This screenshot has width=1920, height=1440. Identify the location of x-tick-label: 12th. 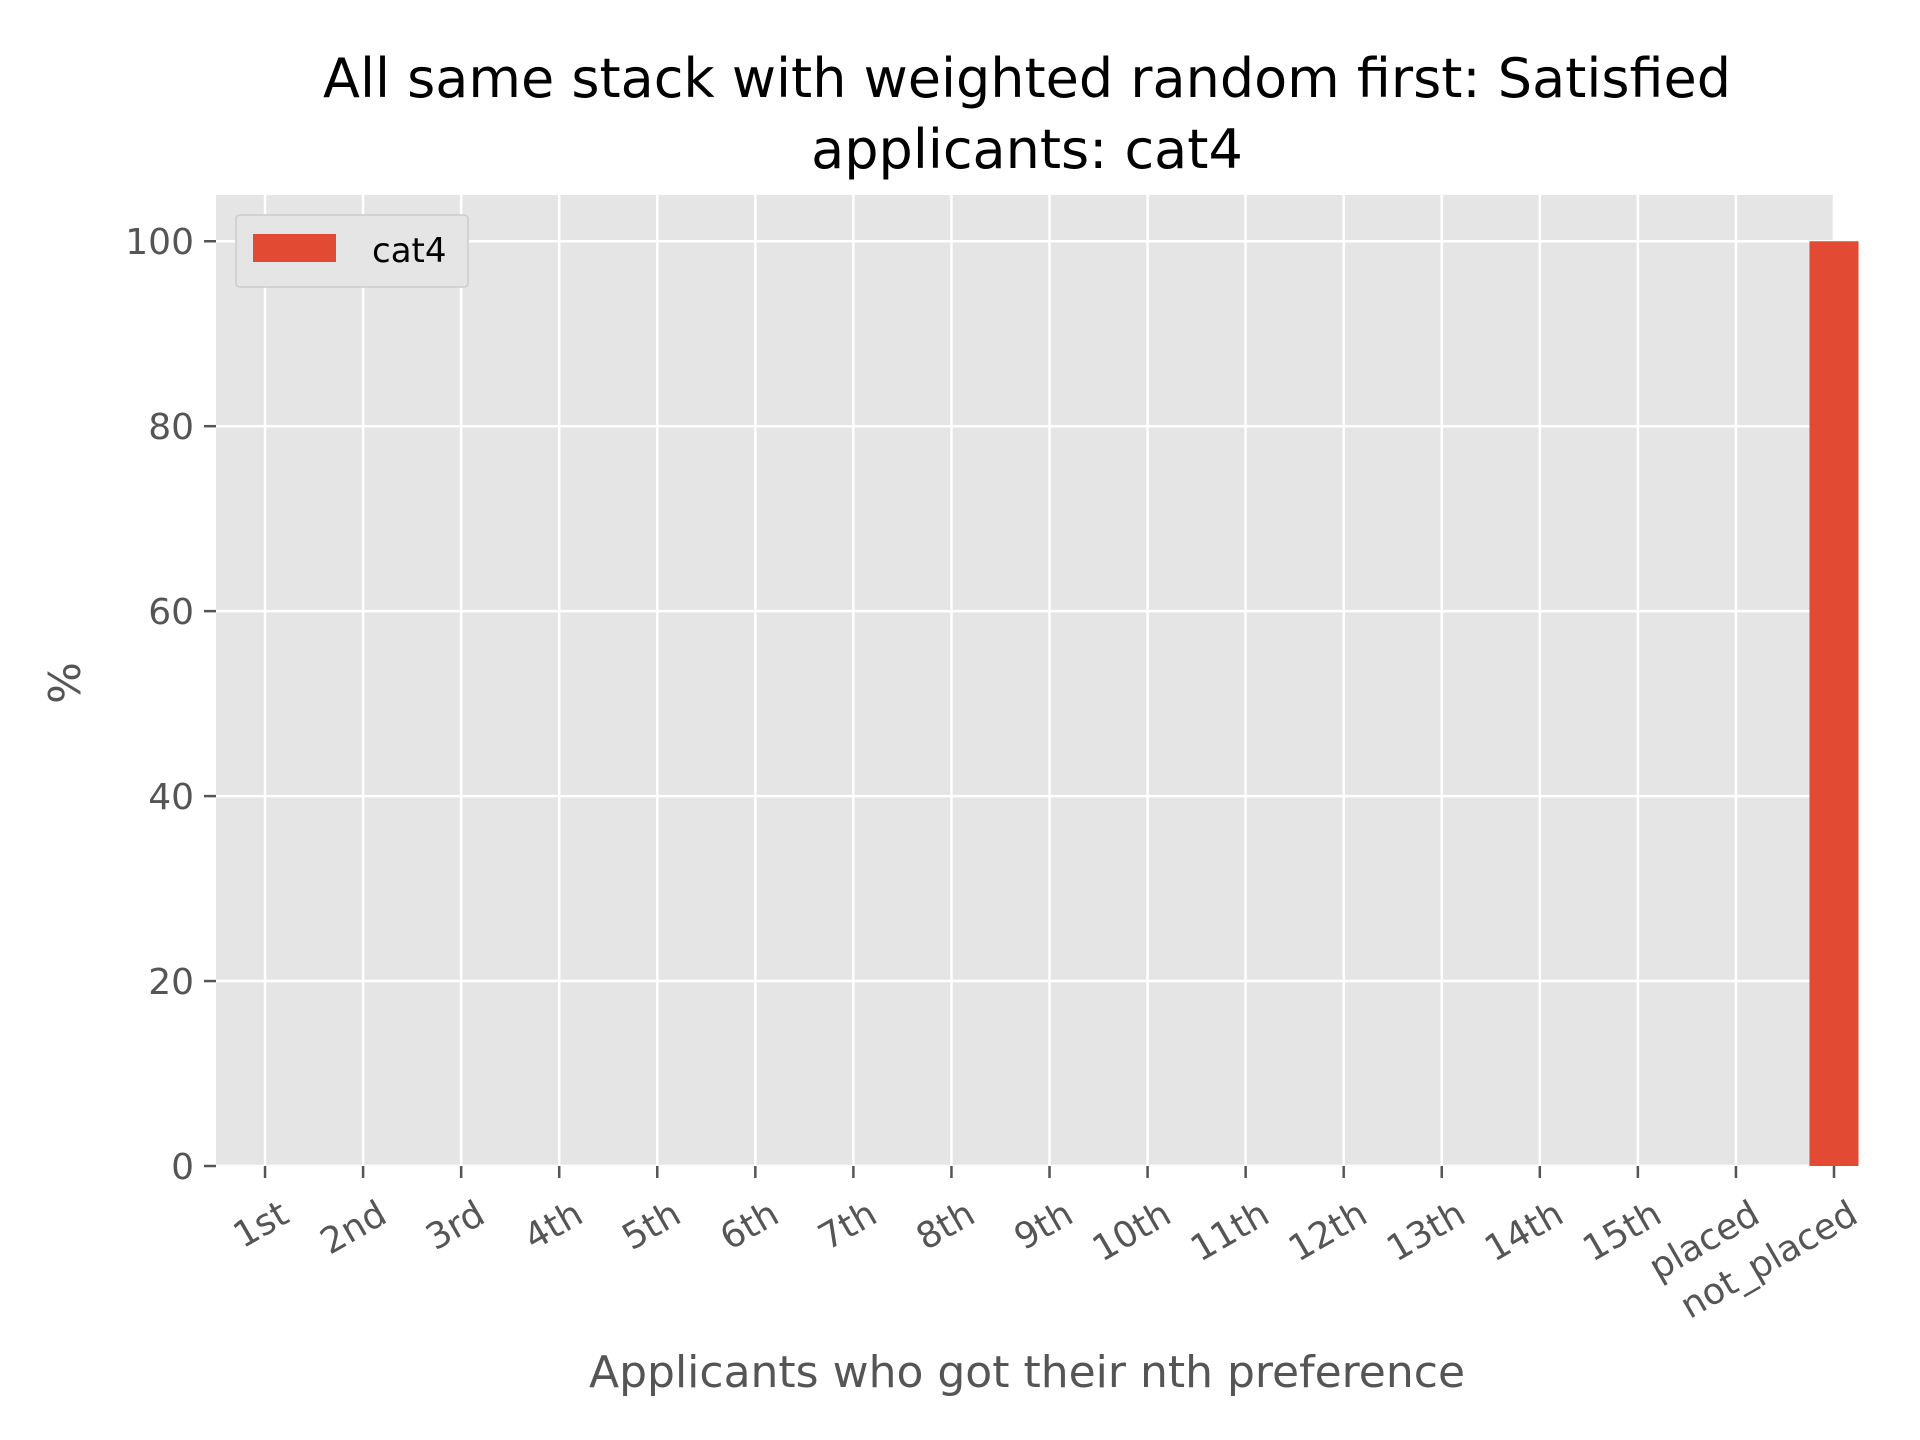
(1328, 1231).